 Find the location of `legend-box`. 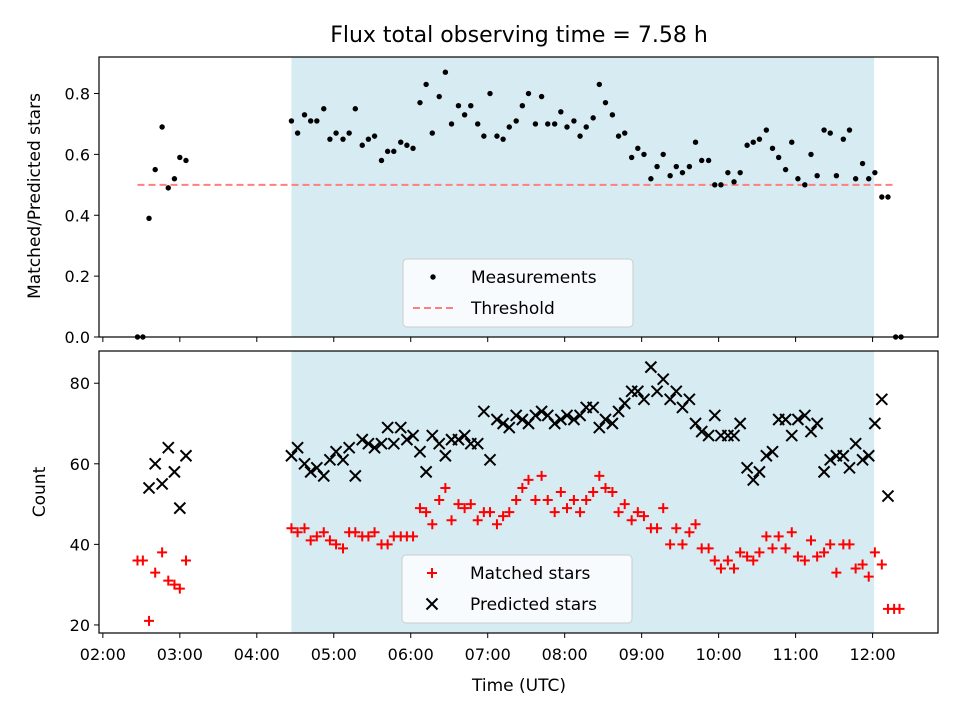

legend-box is located at coordinates (517, 589).